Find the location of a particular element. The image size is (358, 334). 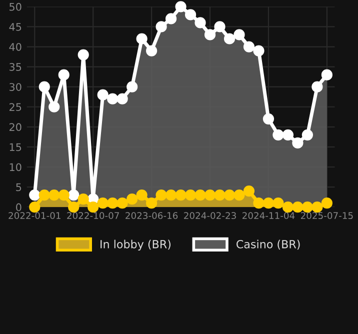

y-tick-label: 10 is located at coordinates (16, 167).